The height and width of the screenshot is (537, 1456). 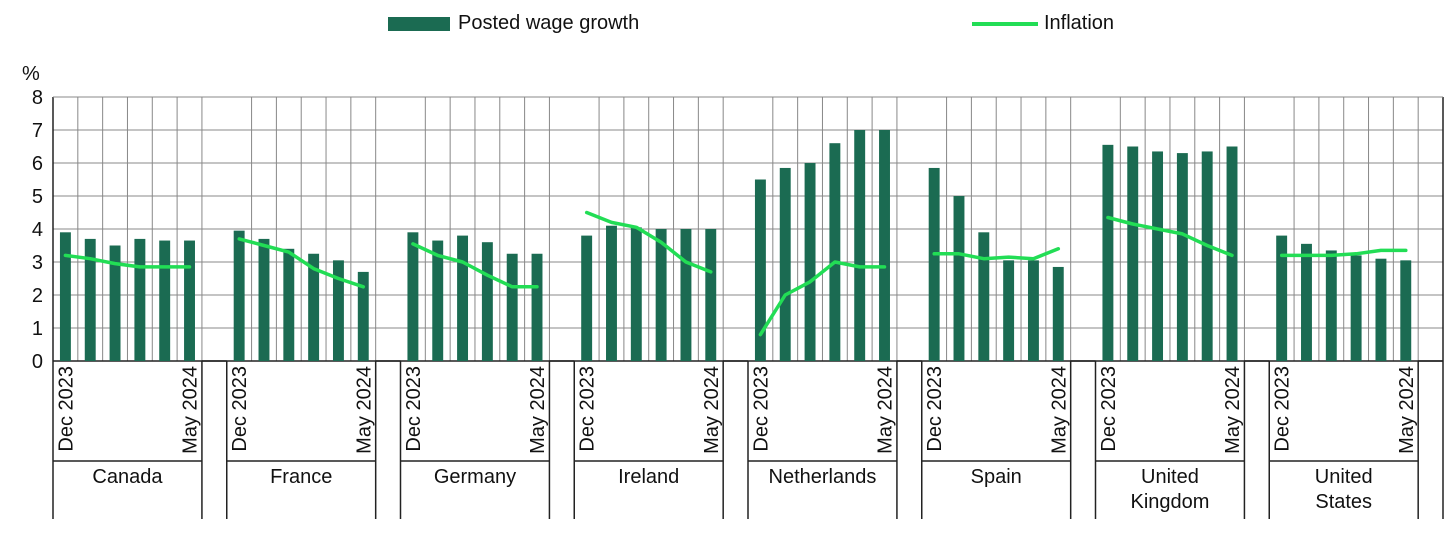 What do you see at coordinates (549, 23) in the screenshot?
I see `legend-label-wage: Posted wage growth` at bounding box center [549, 23].